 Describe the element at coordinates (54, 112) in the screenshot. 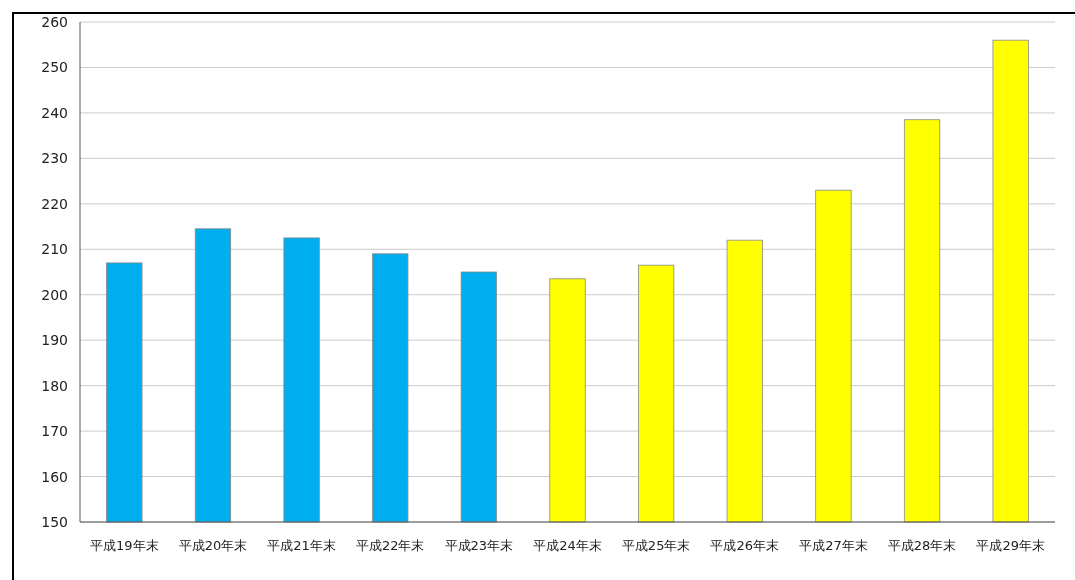

I see `y-tick-label: 240` at that location.